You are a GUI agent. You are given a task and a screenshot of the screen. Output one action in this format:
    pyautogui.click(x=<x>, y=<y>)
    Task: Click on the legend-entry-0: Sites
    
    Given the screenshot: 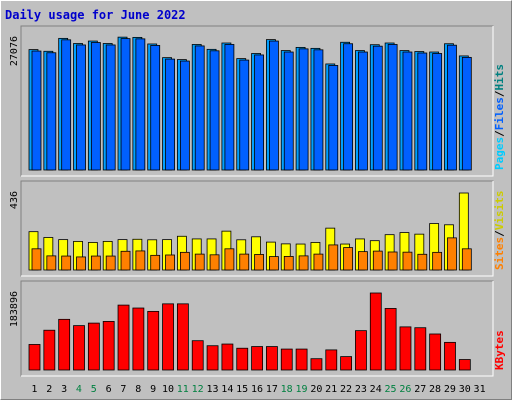 What is the action you would take?
    pyautogui.click(x=499, y=253)
    